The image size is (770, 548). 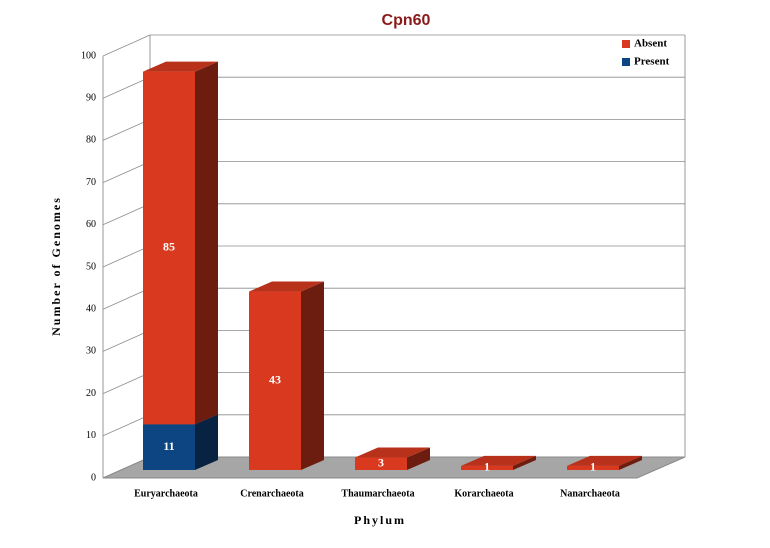 I want to click on y-tick-label: 90, so click(x=91, y=97).